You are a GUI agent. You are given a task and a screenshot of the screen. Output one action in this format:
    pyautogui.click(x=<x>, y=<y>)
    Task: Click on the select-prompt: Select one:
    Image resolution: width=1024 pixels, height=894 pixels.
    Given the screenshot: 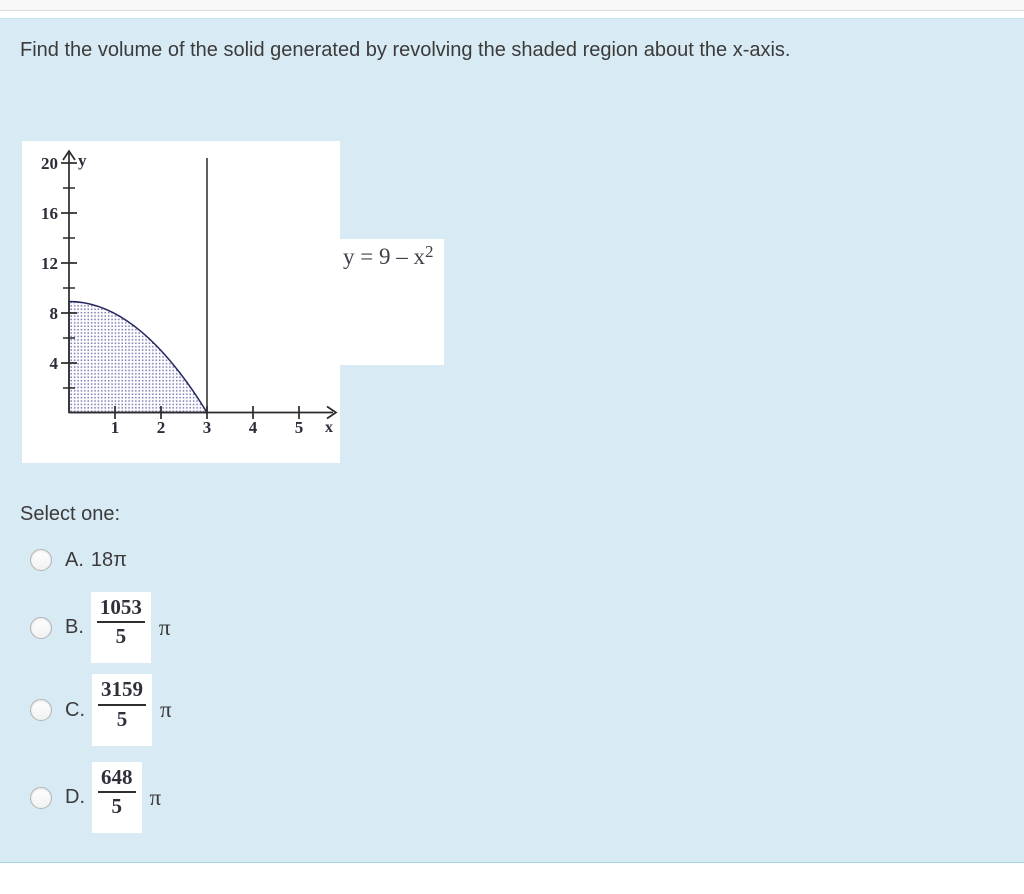 What is the action you would take?
    pyautogui.click(x=70, y=514)
    